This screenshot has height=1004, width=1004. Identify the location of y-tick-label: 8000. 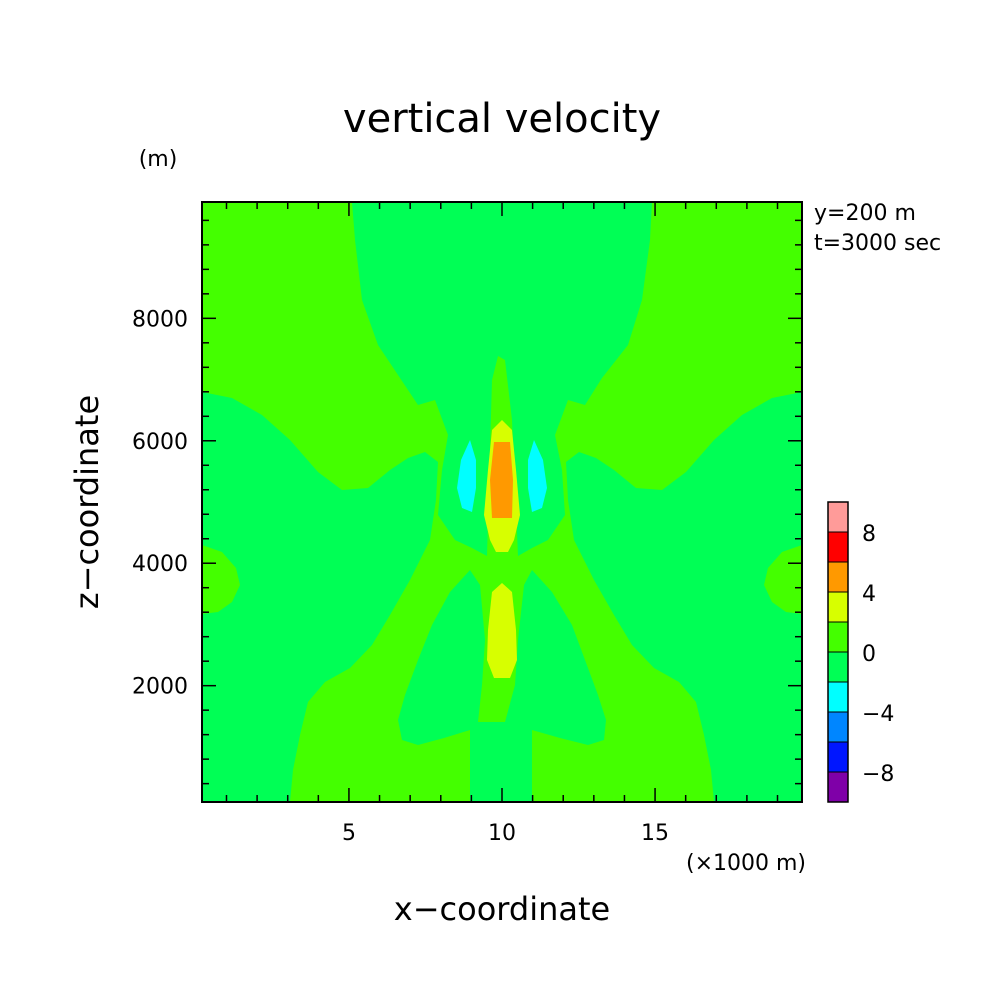
(160, 319).